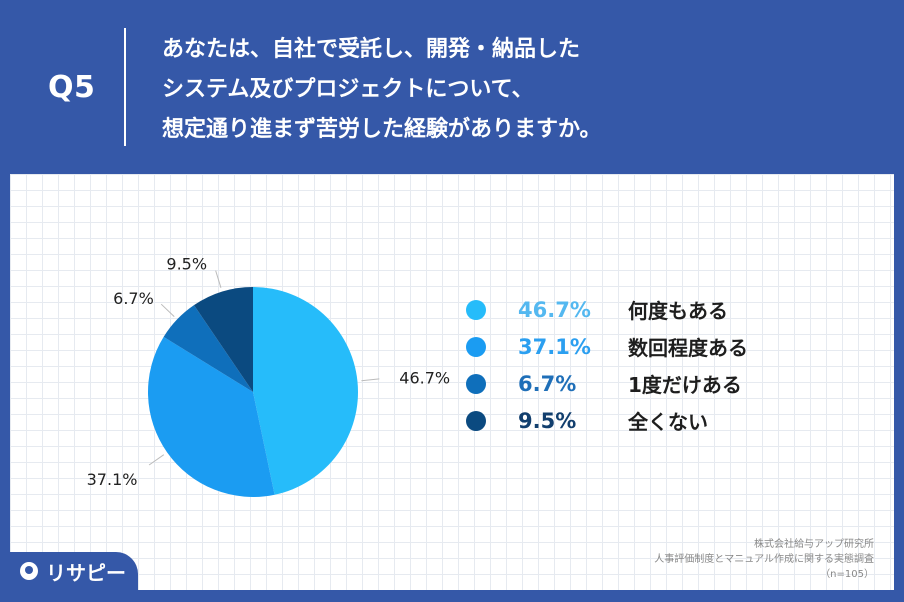 Image resolution: width=904 pixels, height=602 pixels. Describe the element at coordinates (382, 129) in the screenshot. I see `question-line-3: 想定通り進まず苦労した経験がありますか。` at that location.